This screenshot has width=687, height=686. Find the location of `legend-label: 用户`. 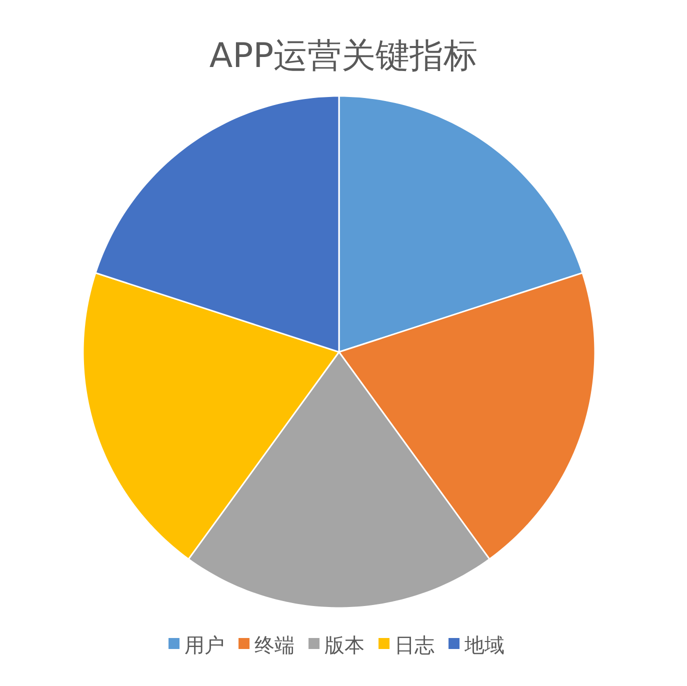

legend-label: 用户 is located at coordinates (204, 645).